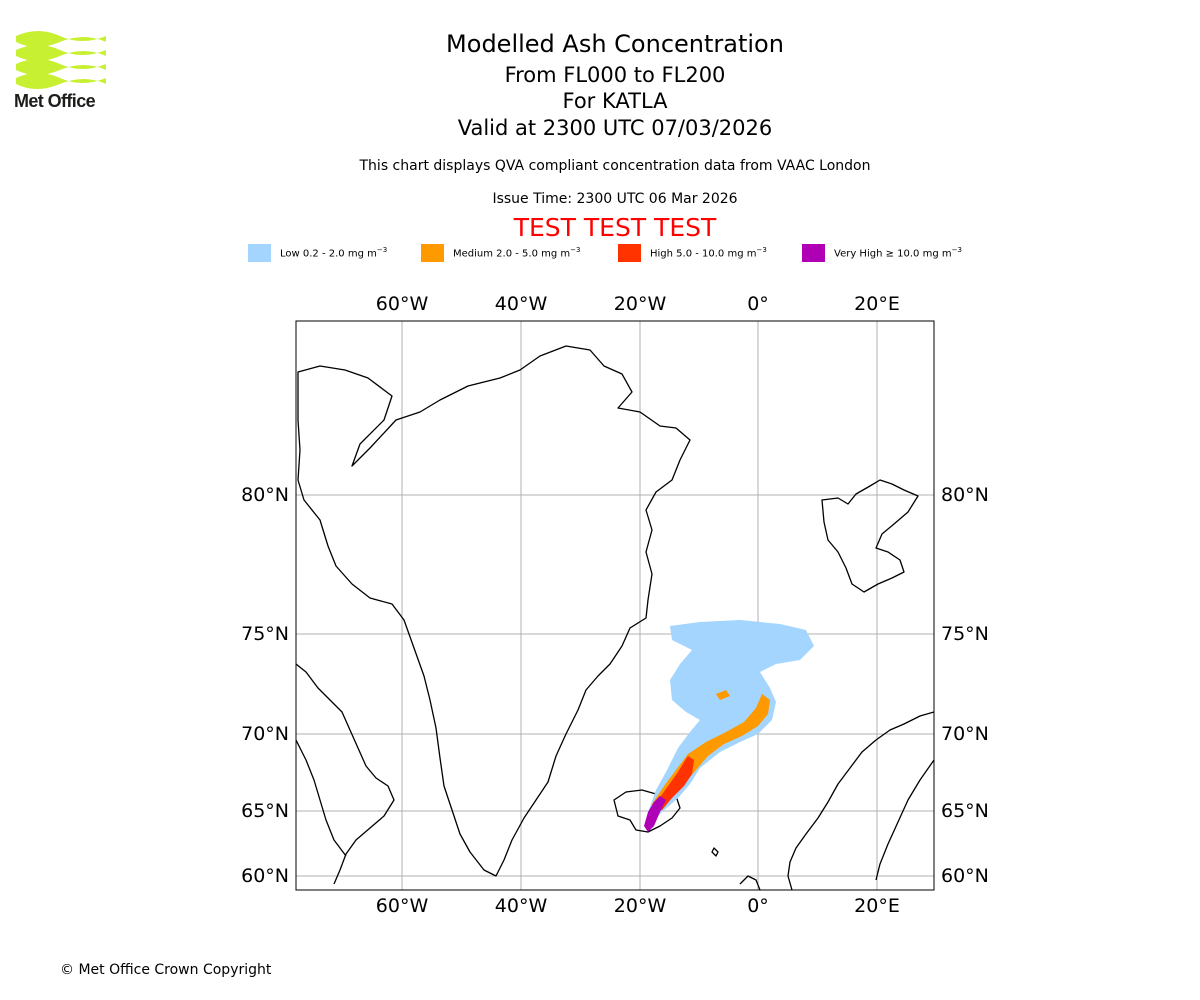 The width and height of the screenshot is (1200, 1000). Describe the element at coordinates (615, 101) in the screenshot. I see `volcano-name: For KATLA` at that location.